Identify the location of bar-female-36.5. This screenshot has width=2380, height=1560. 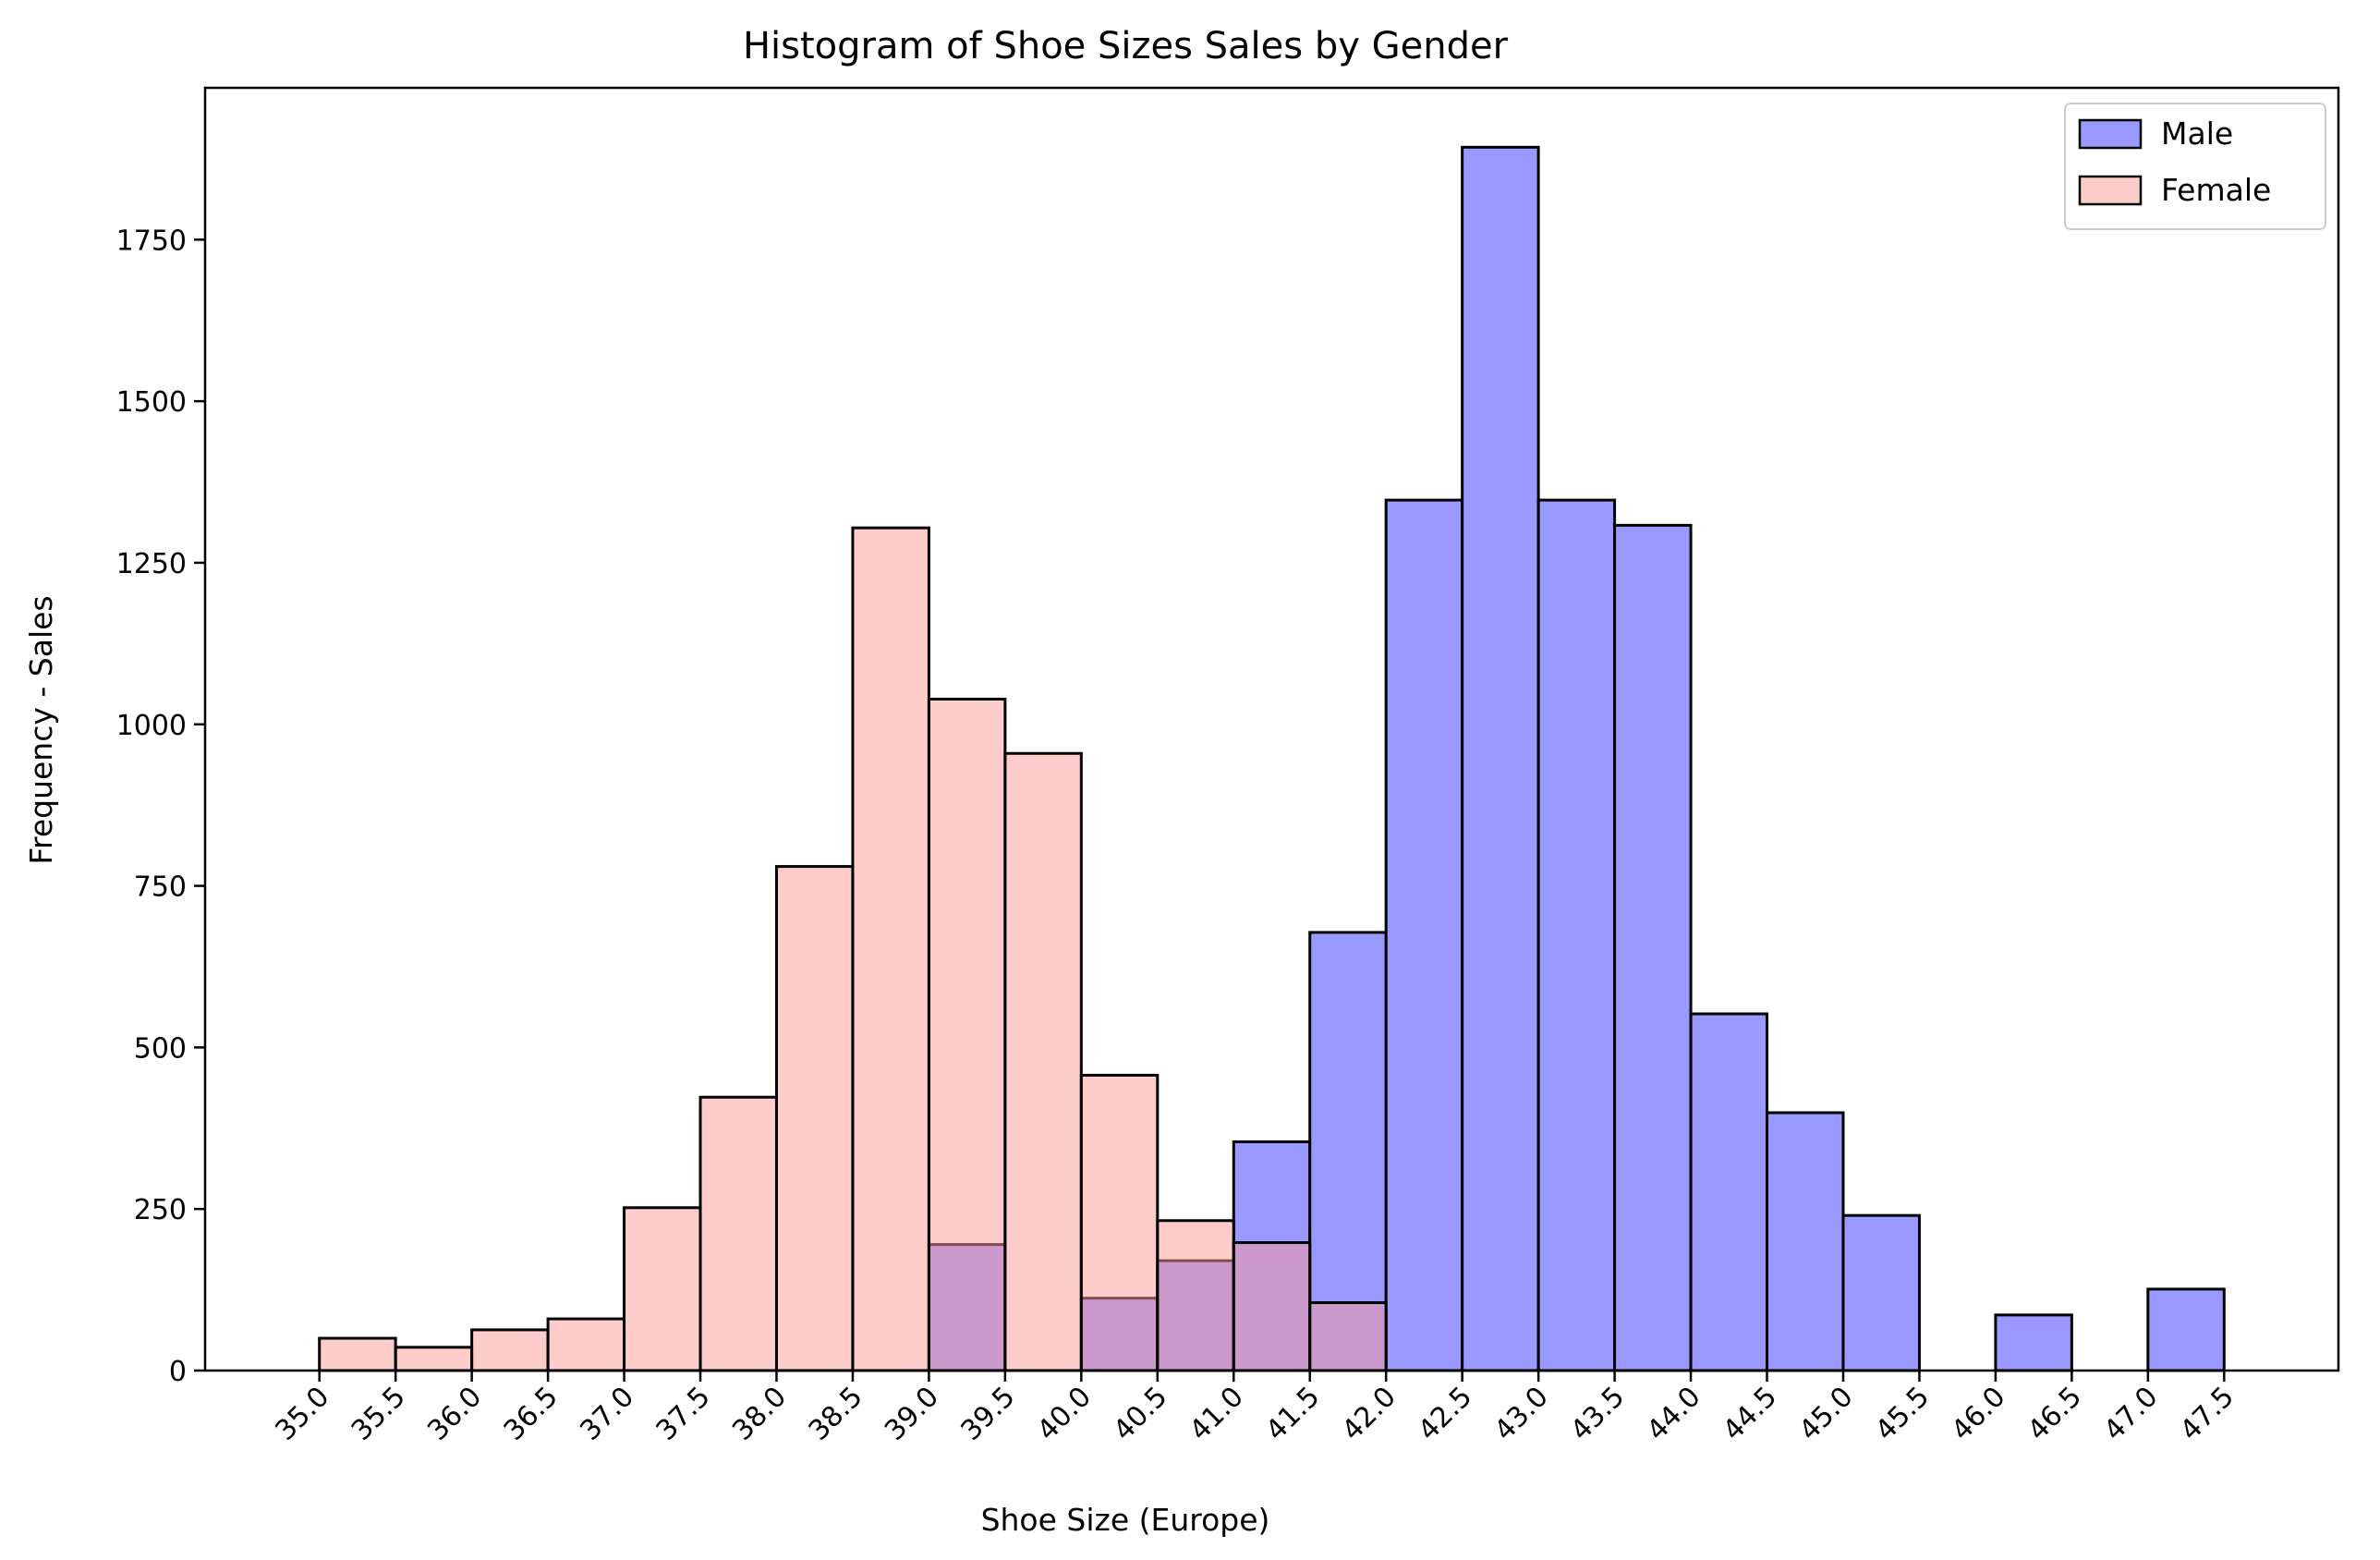
(586, 1344).